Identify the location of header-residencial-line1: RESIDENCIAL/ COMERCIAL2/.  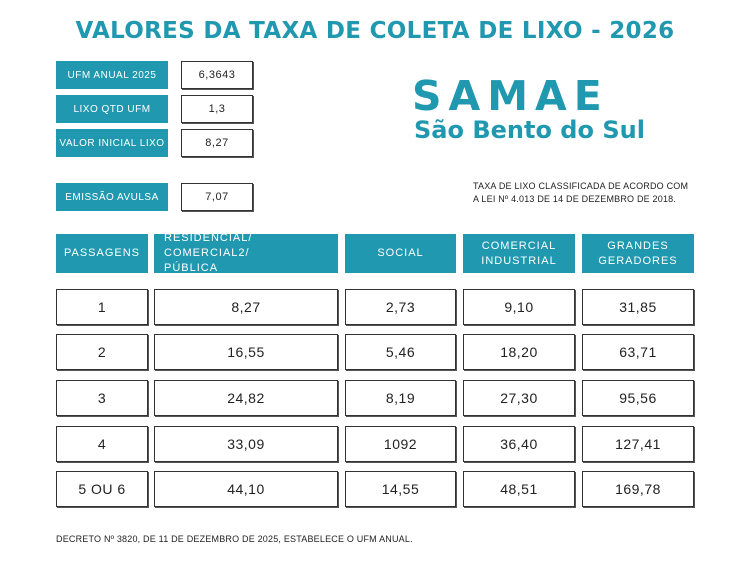
(208, 245).